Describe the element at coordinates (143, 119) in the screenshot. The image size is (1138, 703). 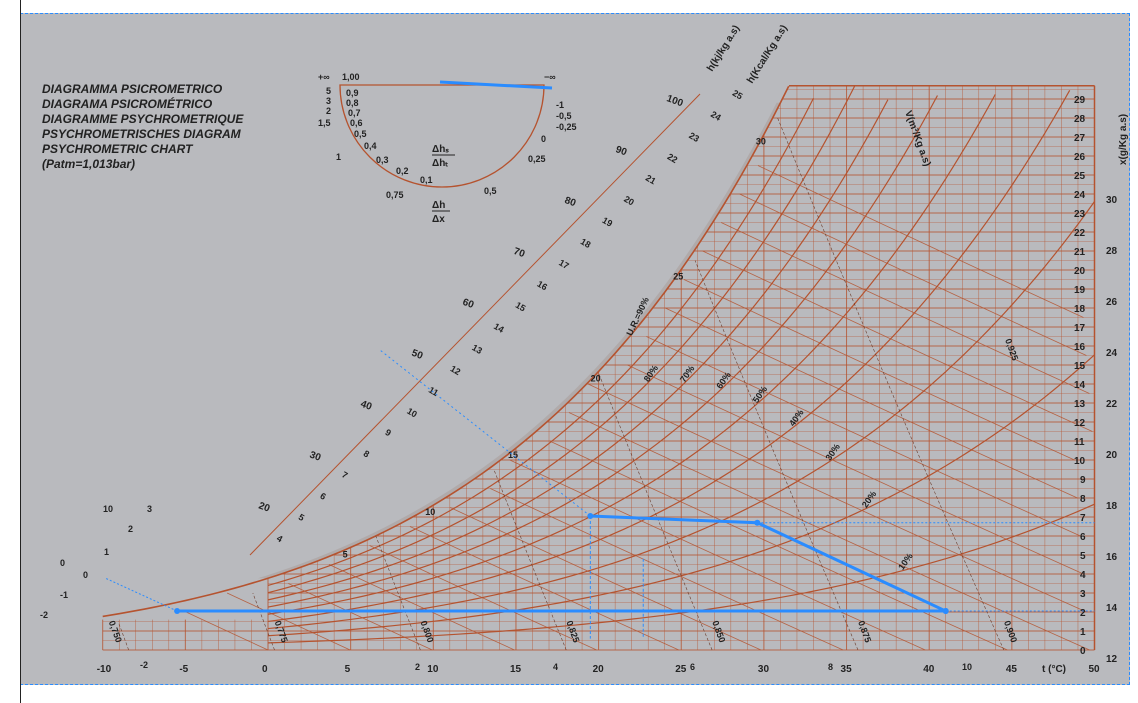
I see `title-fr: DIAGRAMME PSYCHROMETRIQUE` at that location.